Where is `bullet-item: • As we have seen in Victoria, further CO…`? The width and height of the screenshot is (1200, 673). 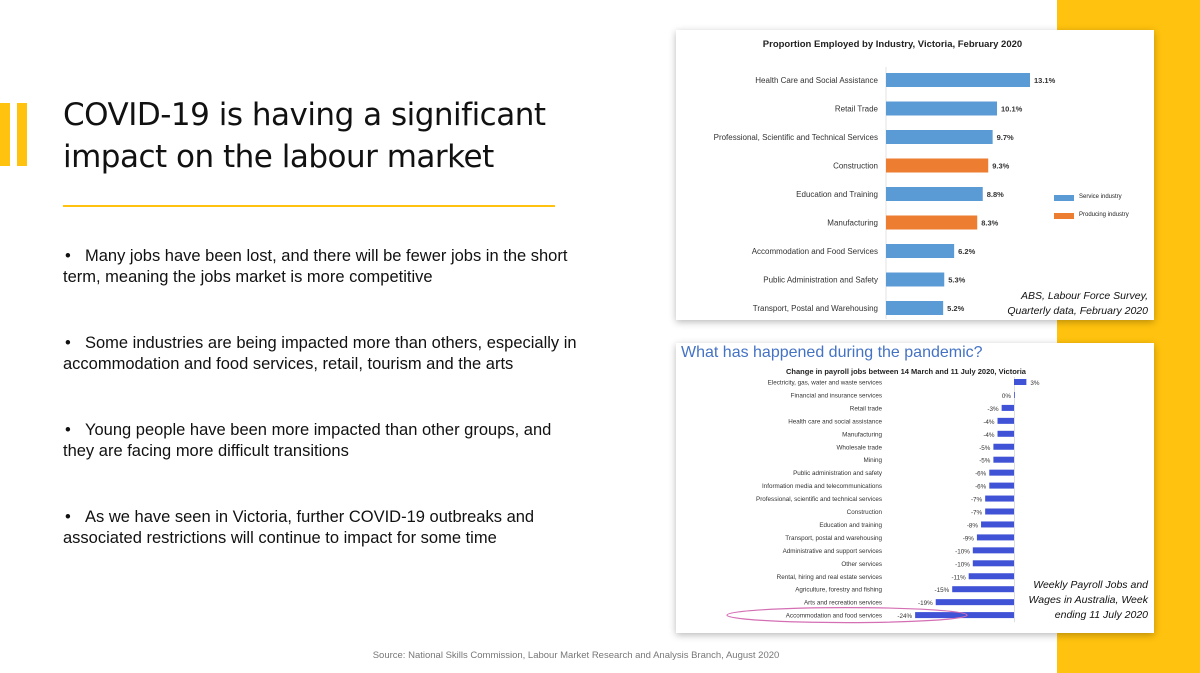 bullet-item: • As we have seen in Victoria, further CO… is located at coordinates (323, 528).